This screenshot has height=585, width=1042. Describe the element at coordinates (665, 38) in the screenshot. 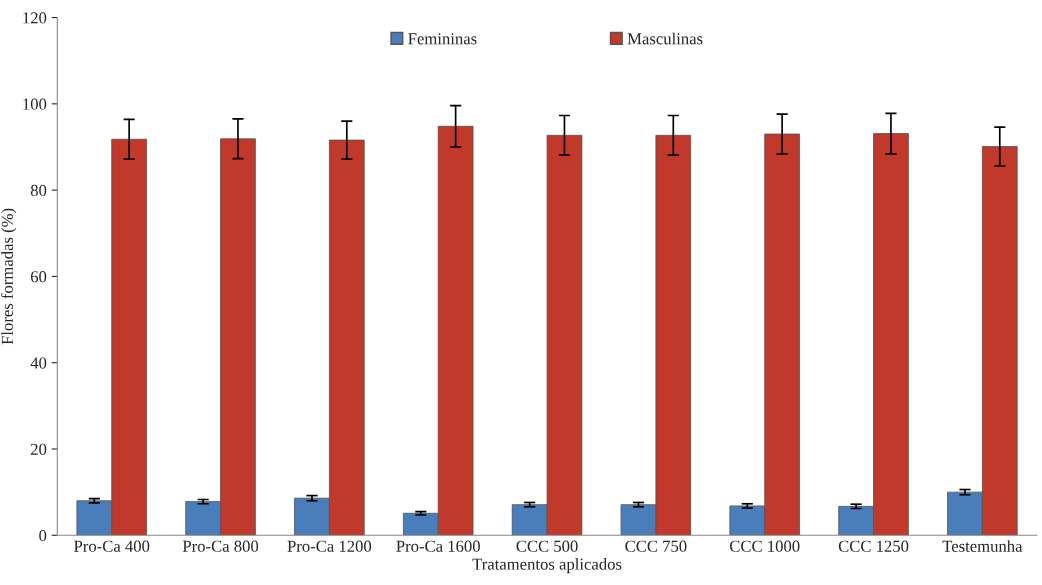

I see `legend-label: Masculinas` at that location.